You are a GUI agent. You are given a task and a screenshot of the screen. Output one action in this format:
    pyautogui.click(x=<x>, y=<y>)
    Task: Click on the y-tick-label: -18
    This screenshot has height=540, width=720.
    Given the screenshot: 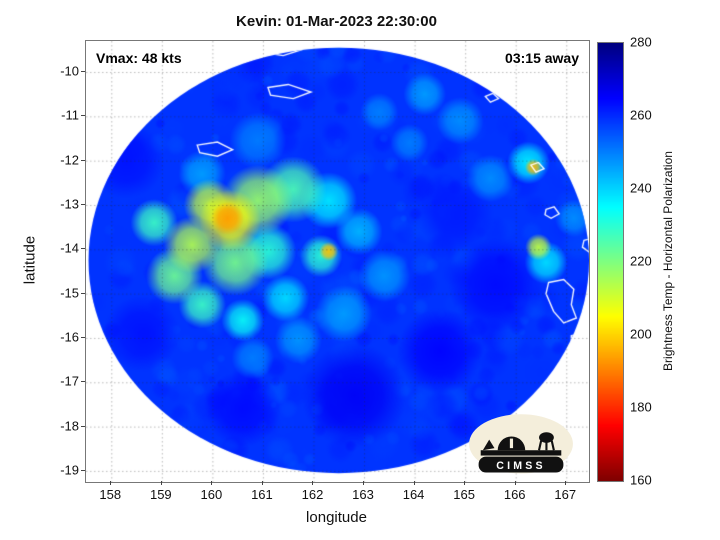 What is the action you would take?
    pyautogui.click(x=69, y=426)
    